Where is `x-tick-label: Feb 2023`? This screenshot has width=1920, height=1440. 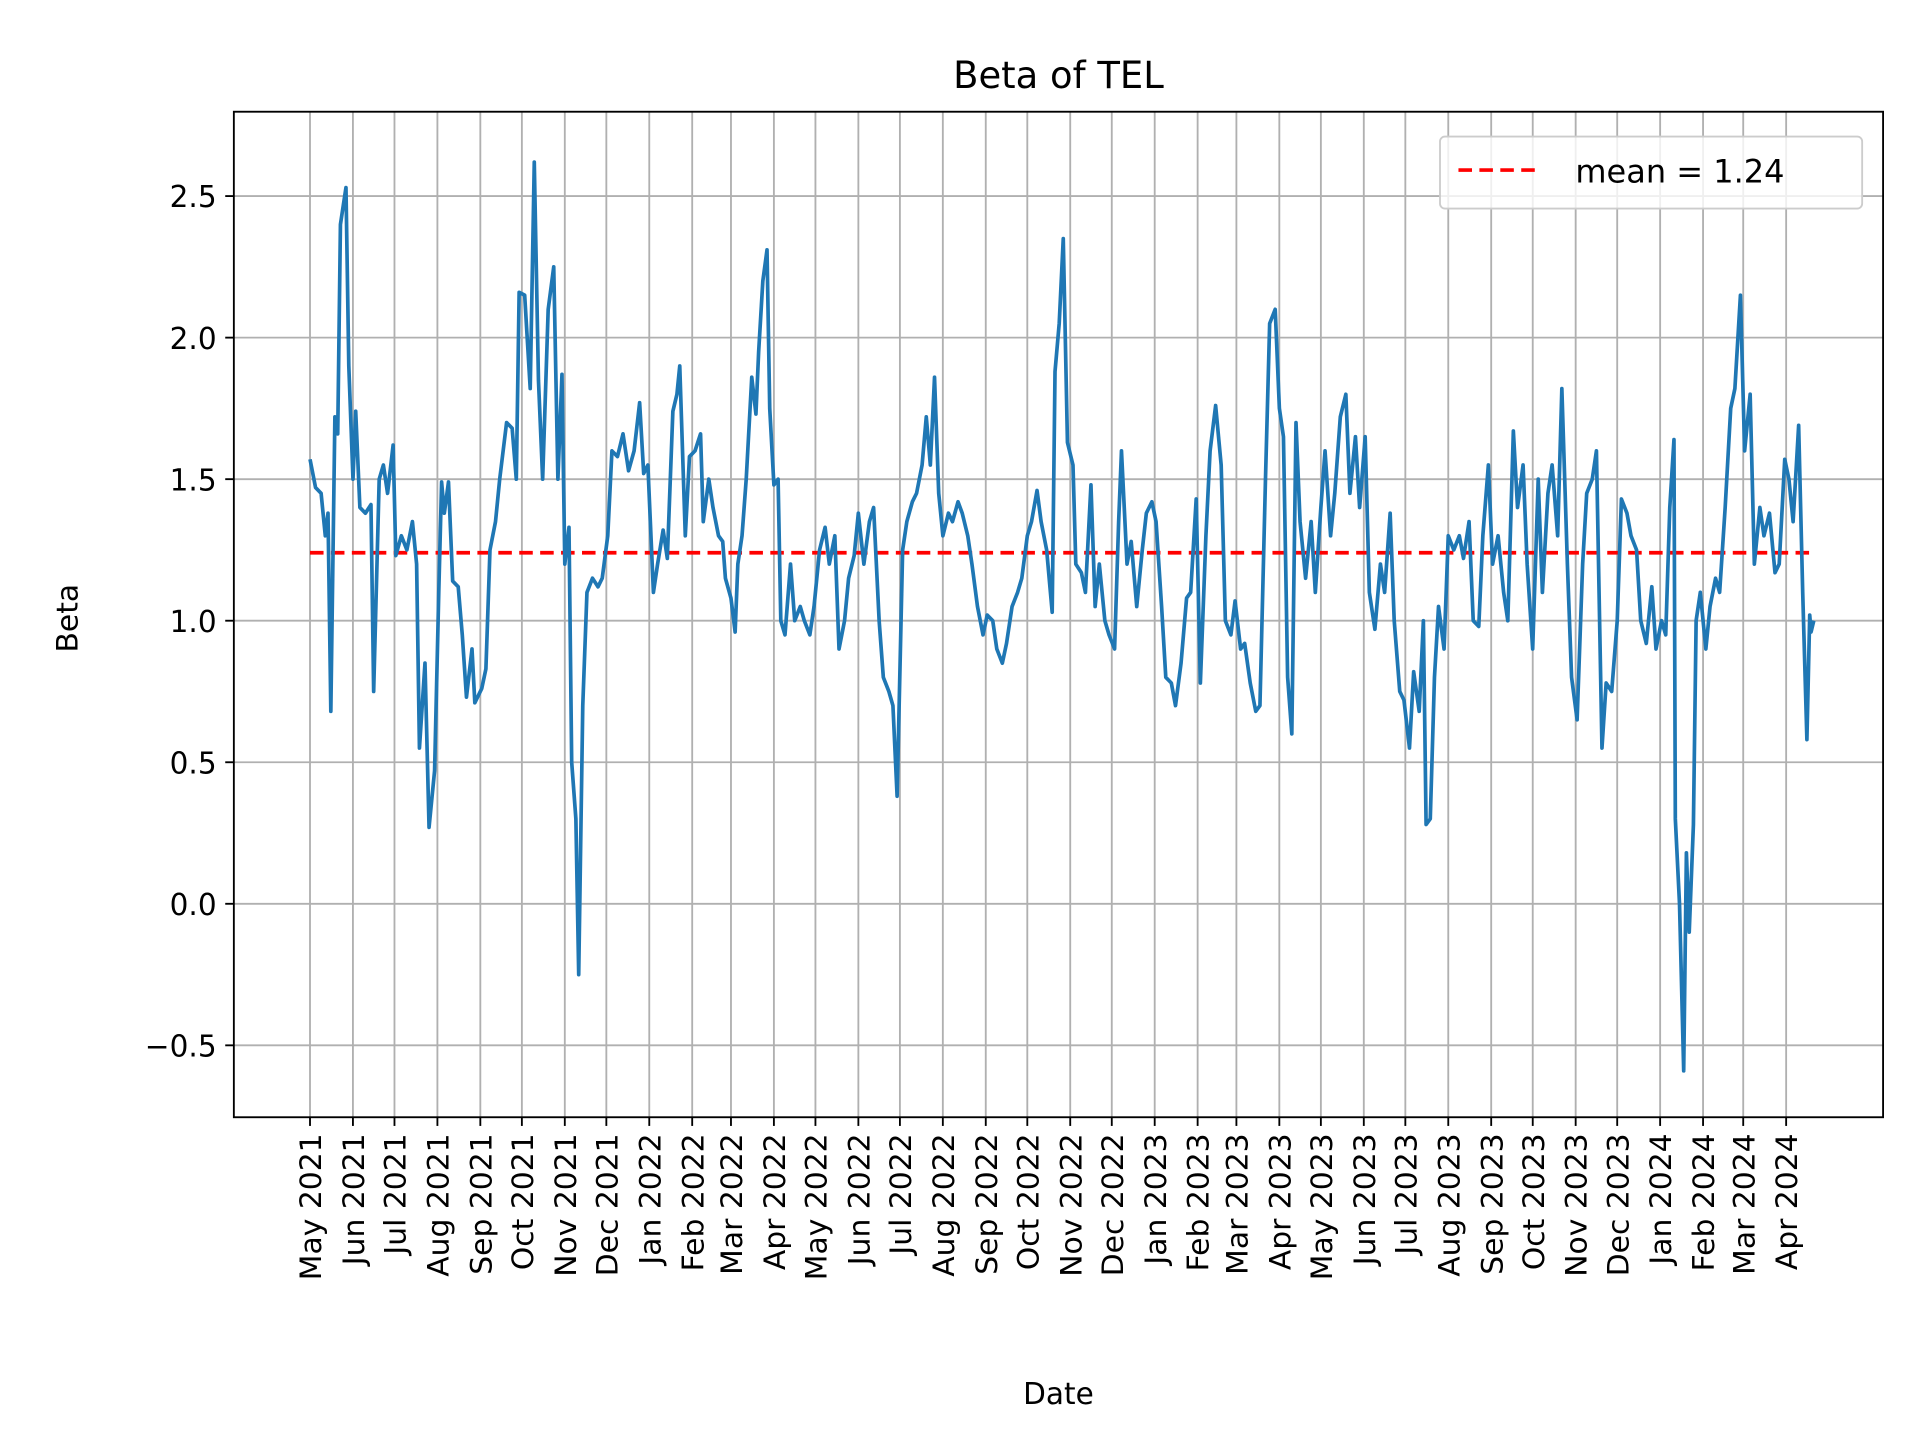
x-tick-label: Feb 2023 is located at coordinates (1198, 1202).